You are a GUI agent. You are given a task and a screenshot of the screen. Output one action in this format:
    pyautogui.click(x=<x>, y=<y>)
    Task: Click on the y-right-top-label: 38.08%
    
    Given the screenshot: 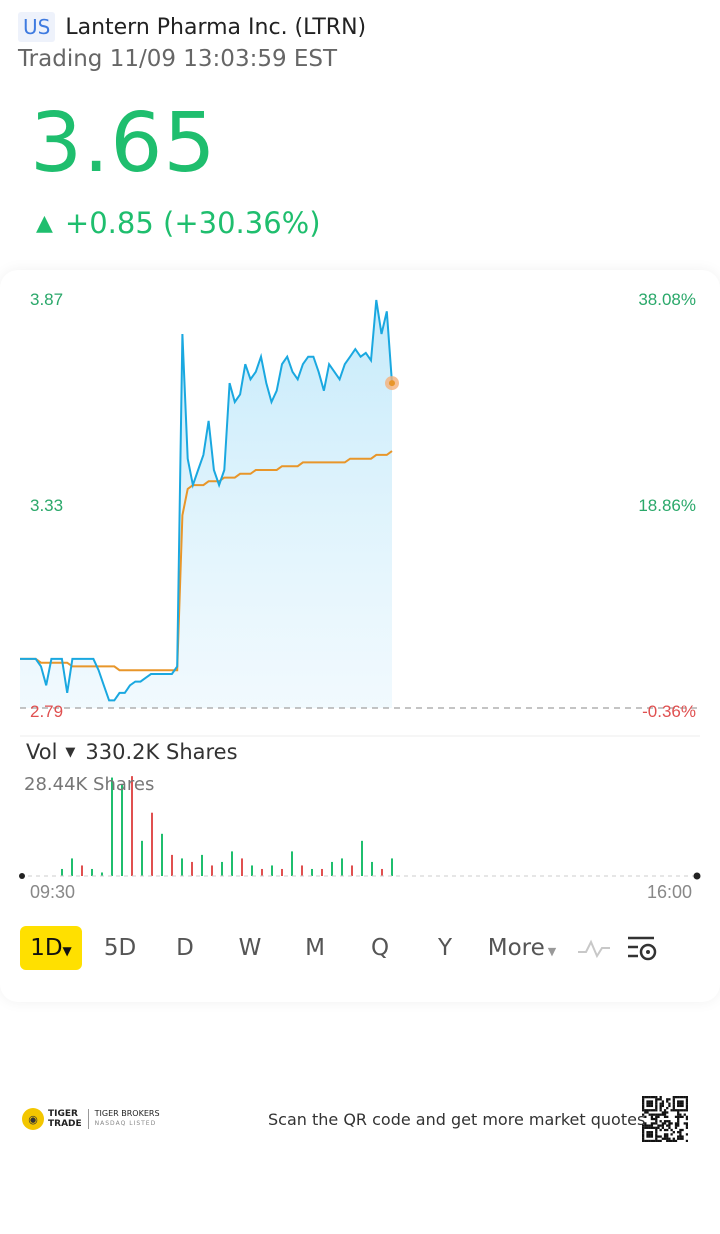 What is the action you would take?
    pyautogui.click(x=667, y=299)
    